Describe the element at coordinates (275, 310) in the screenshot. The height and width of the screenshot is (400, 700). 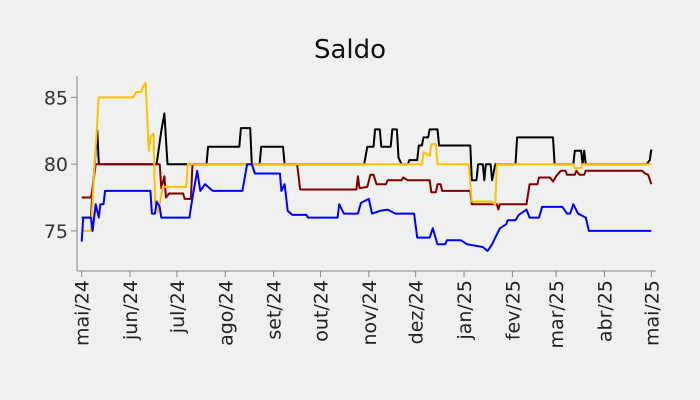
I see `x-tick-label: set/24` at that location.